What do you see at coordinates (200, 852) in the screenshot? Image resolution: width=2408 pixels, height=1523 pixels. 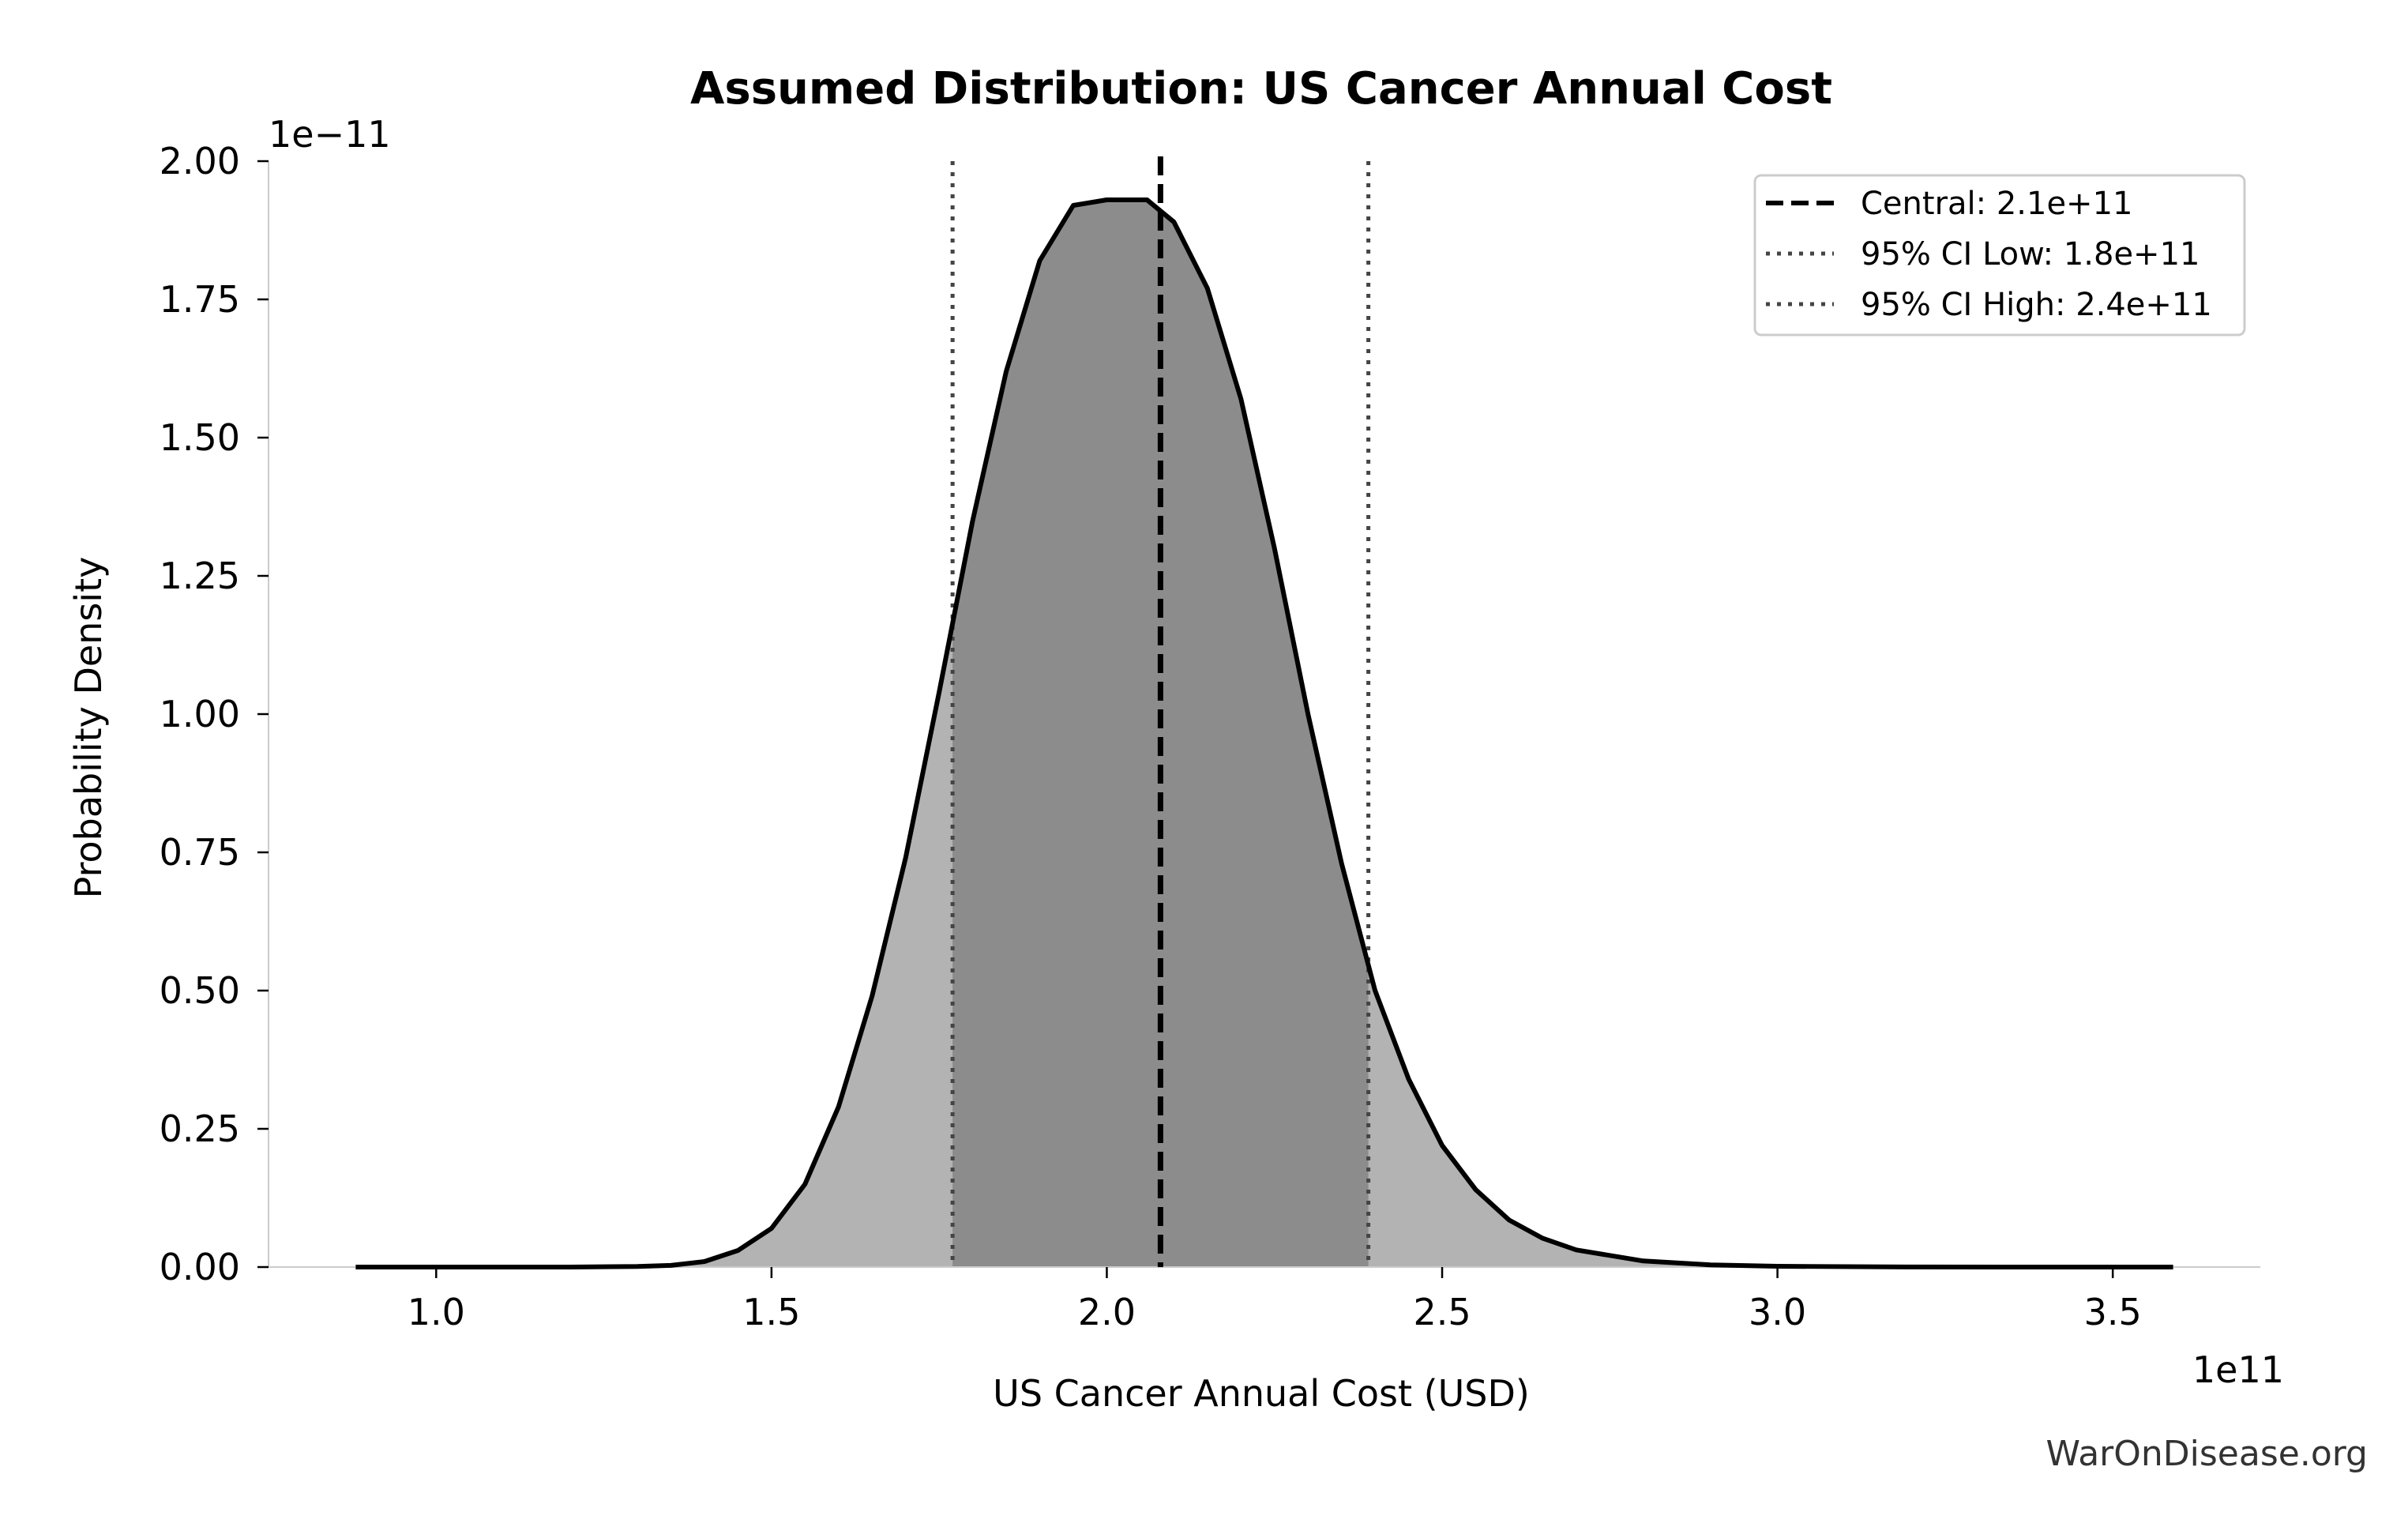 I see `y-tick-label: 0.75` at bounding box center [200, 852].